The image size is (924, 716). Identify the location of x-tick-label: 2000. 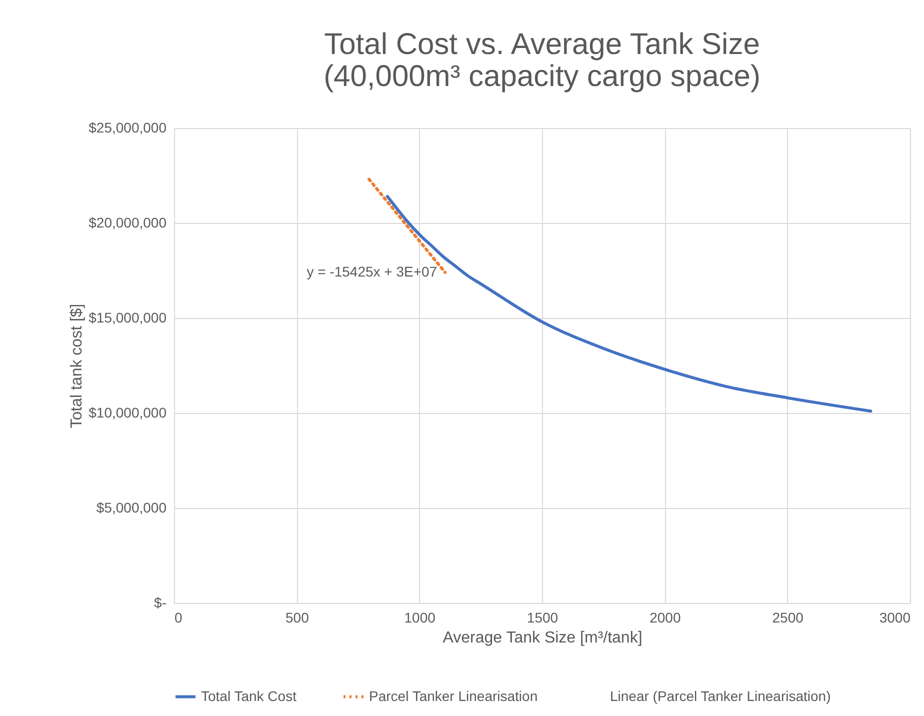
(665, 618).